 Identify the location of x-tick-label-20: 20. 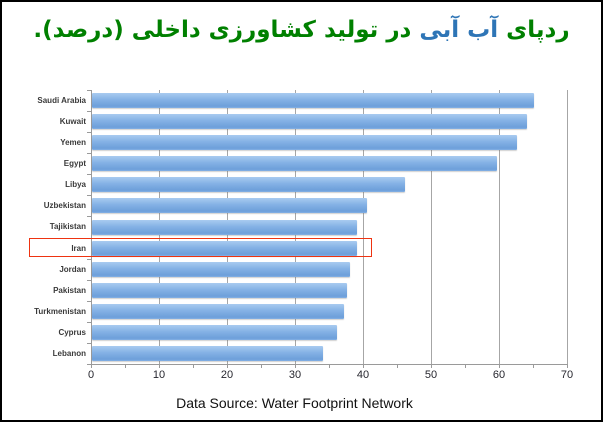
(227, 375).